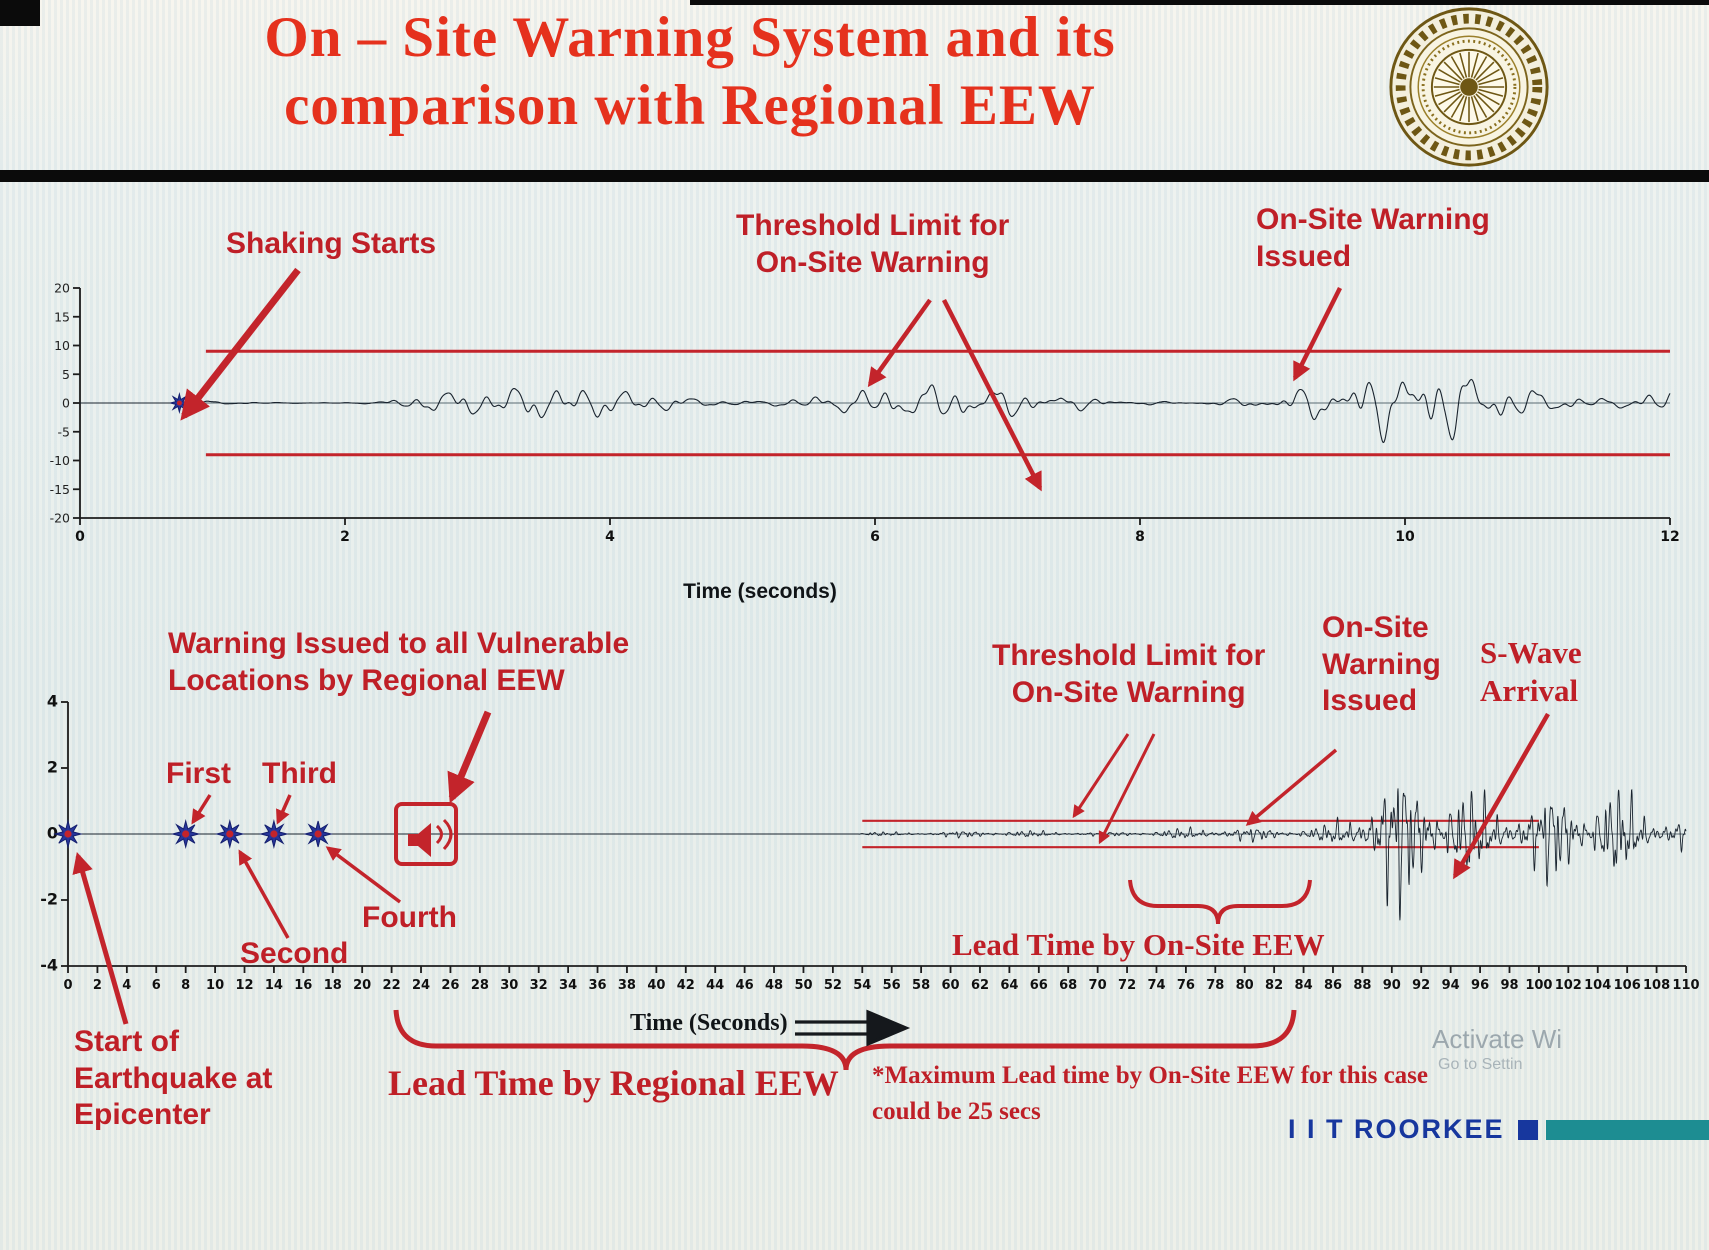 The width and height of the screenshot is (1709, 1250). I want to click on chakra-spokes, so click(1469, 87).